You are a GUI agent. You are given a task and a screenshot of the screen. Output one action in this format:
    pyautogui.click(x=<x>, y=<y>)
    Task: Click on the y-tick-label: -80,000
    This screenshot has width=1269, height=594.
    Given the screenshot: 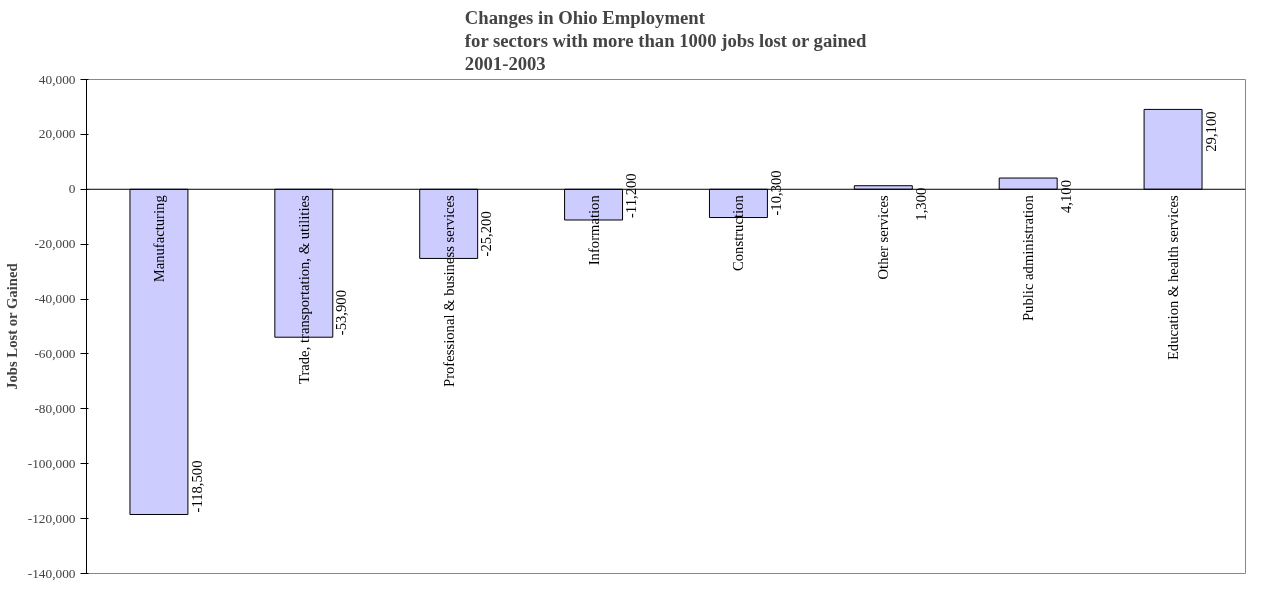 What is the action you would take?
    pyautogui.click(x=55, y=408)
    